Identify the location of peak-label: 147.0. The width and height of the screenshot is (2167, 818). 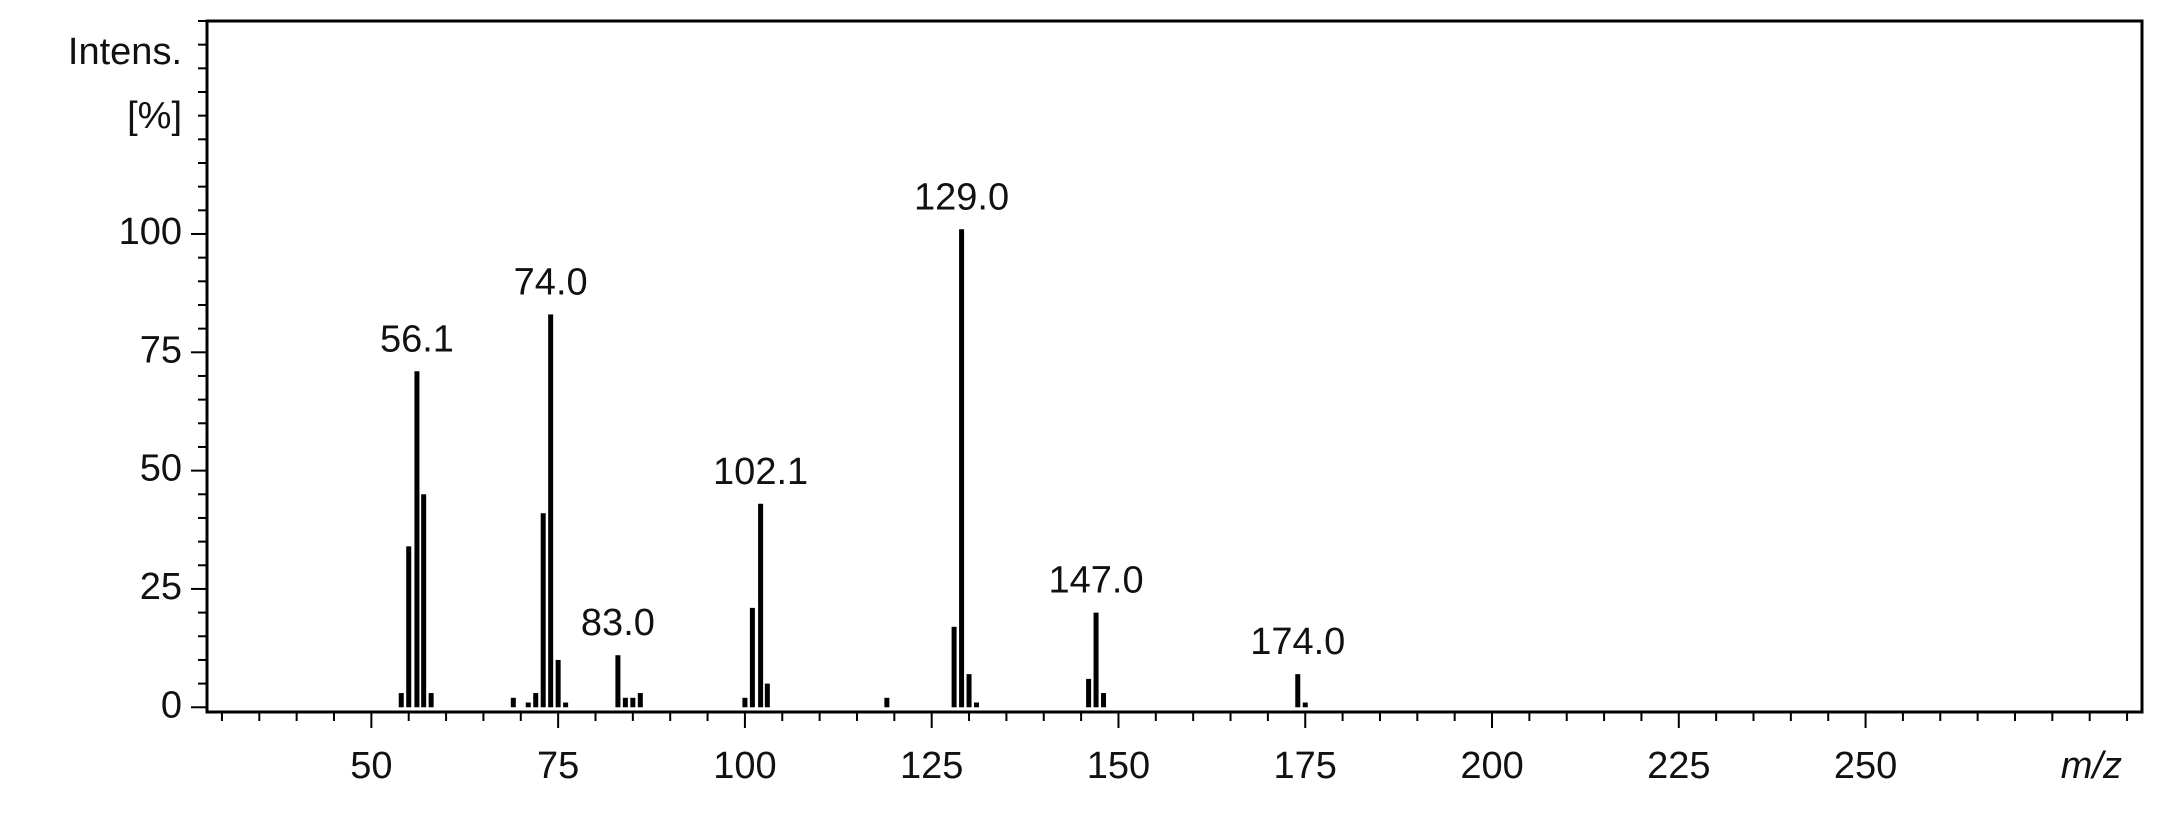
(1096, 581).